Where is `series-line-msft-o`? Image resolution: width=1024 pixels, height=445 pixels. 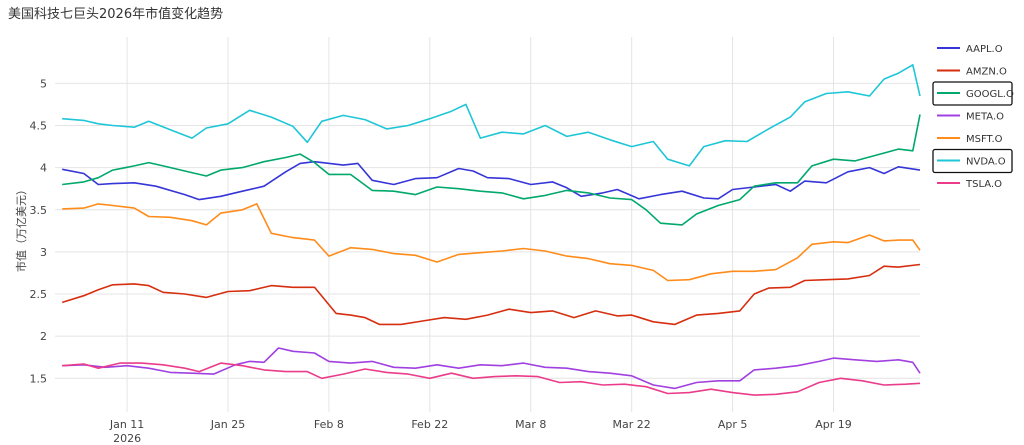
series-line-msft-o is located at coordinates (491, 242).